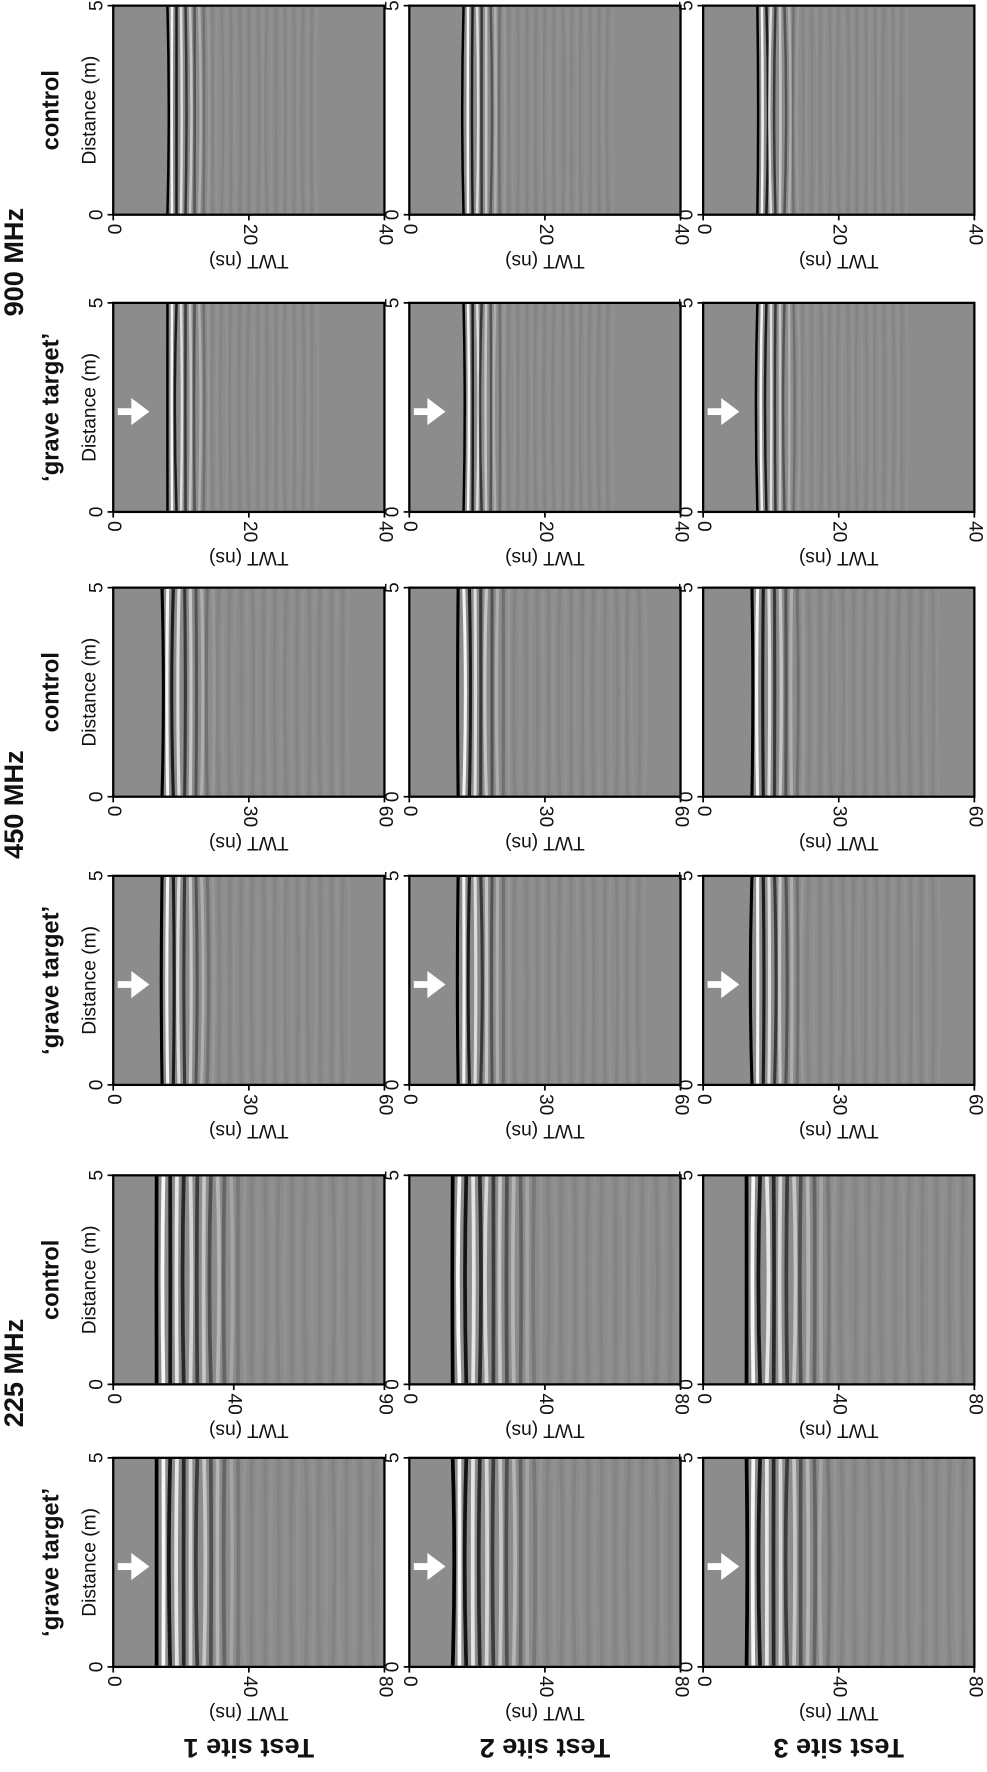 The height and width of the screenshot is (1772, 987). Describe the element at coordinates (96, 1384) in the screenshot. I see `y-tick-label: 0` at that location.